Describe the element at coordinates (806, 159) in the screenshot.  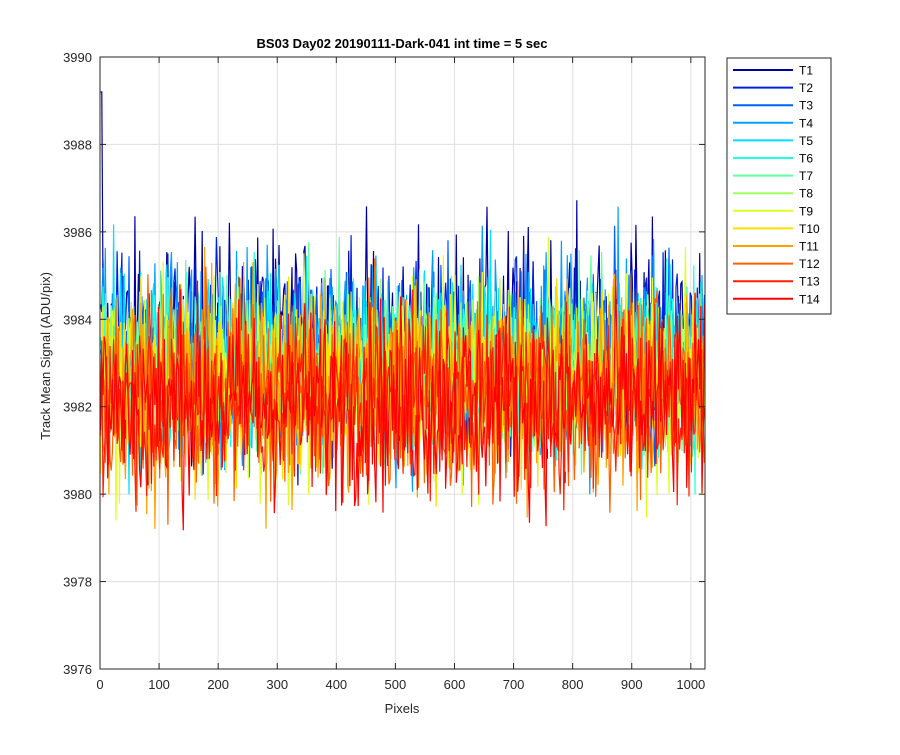
I see `legend-label-t6: T6` at that location.